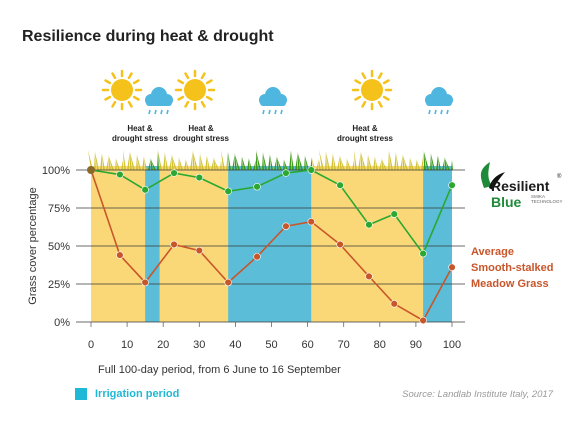  Describe the element at coordinates (364, 133) in the screenshot. I see `stress-label-3: Heat & drought stress` at that location.